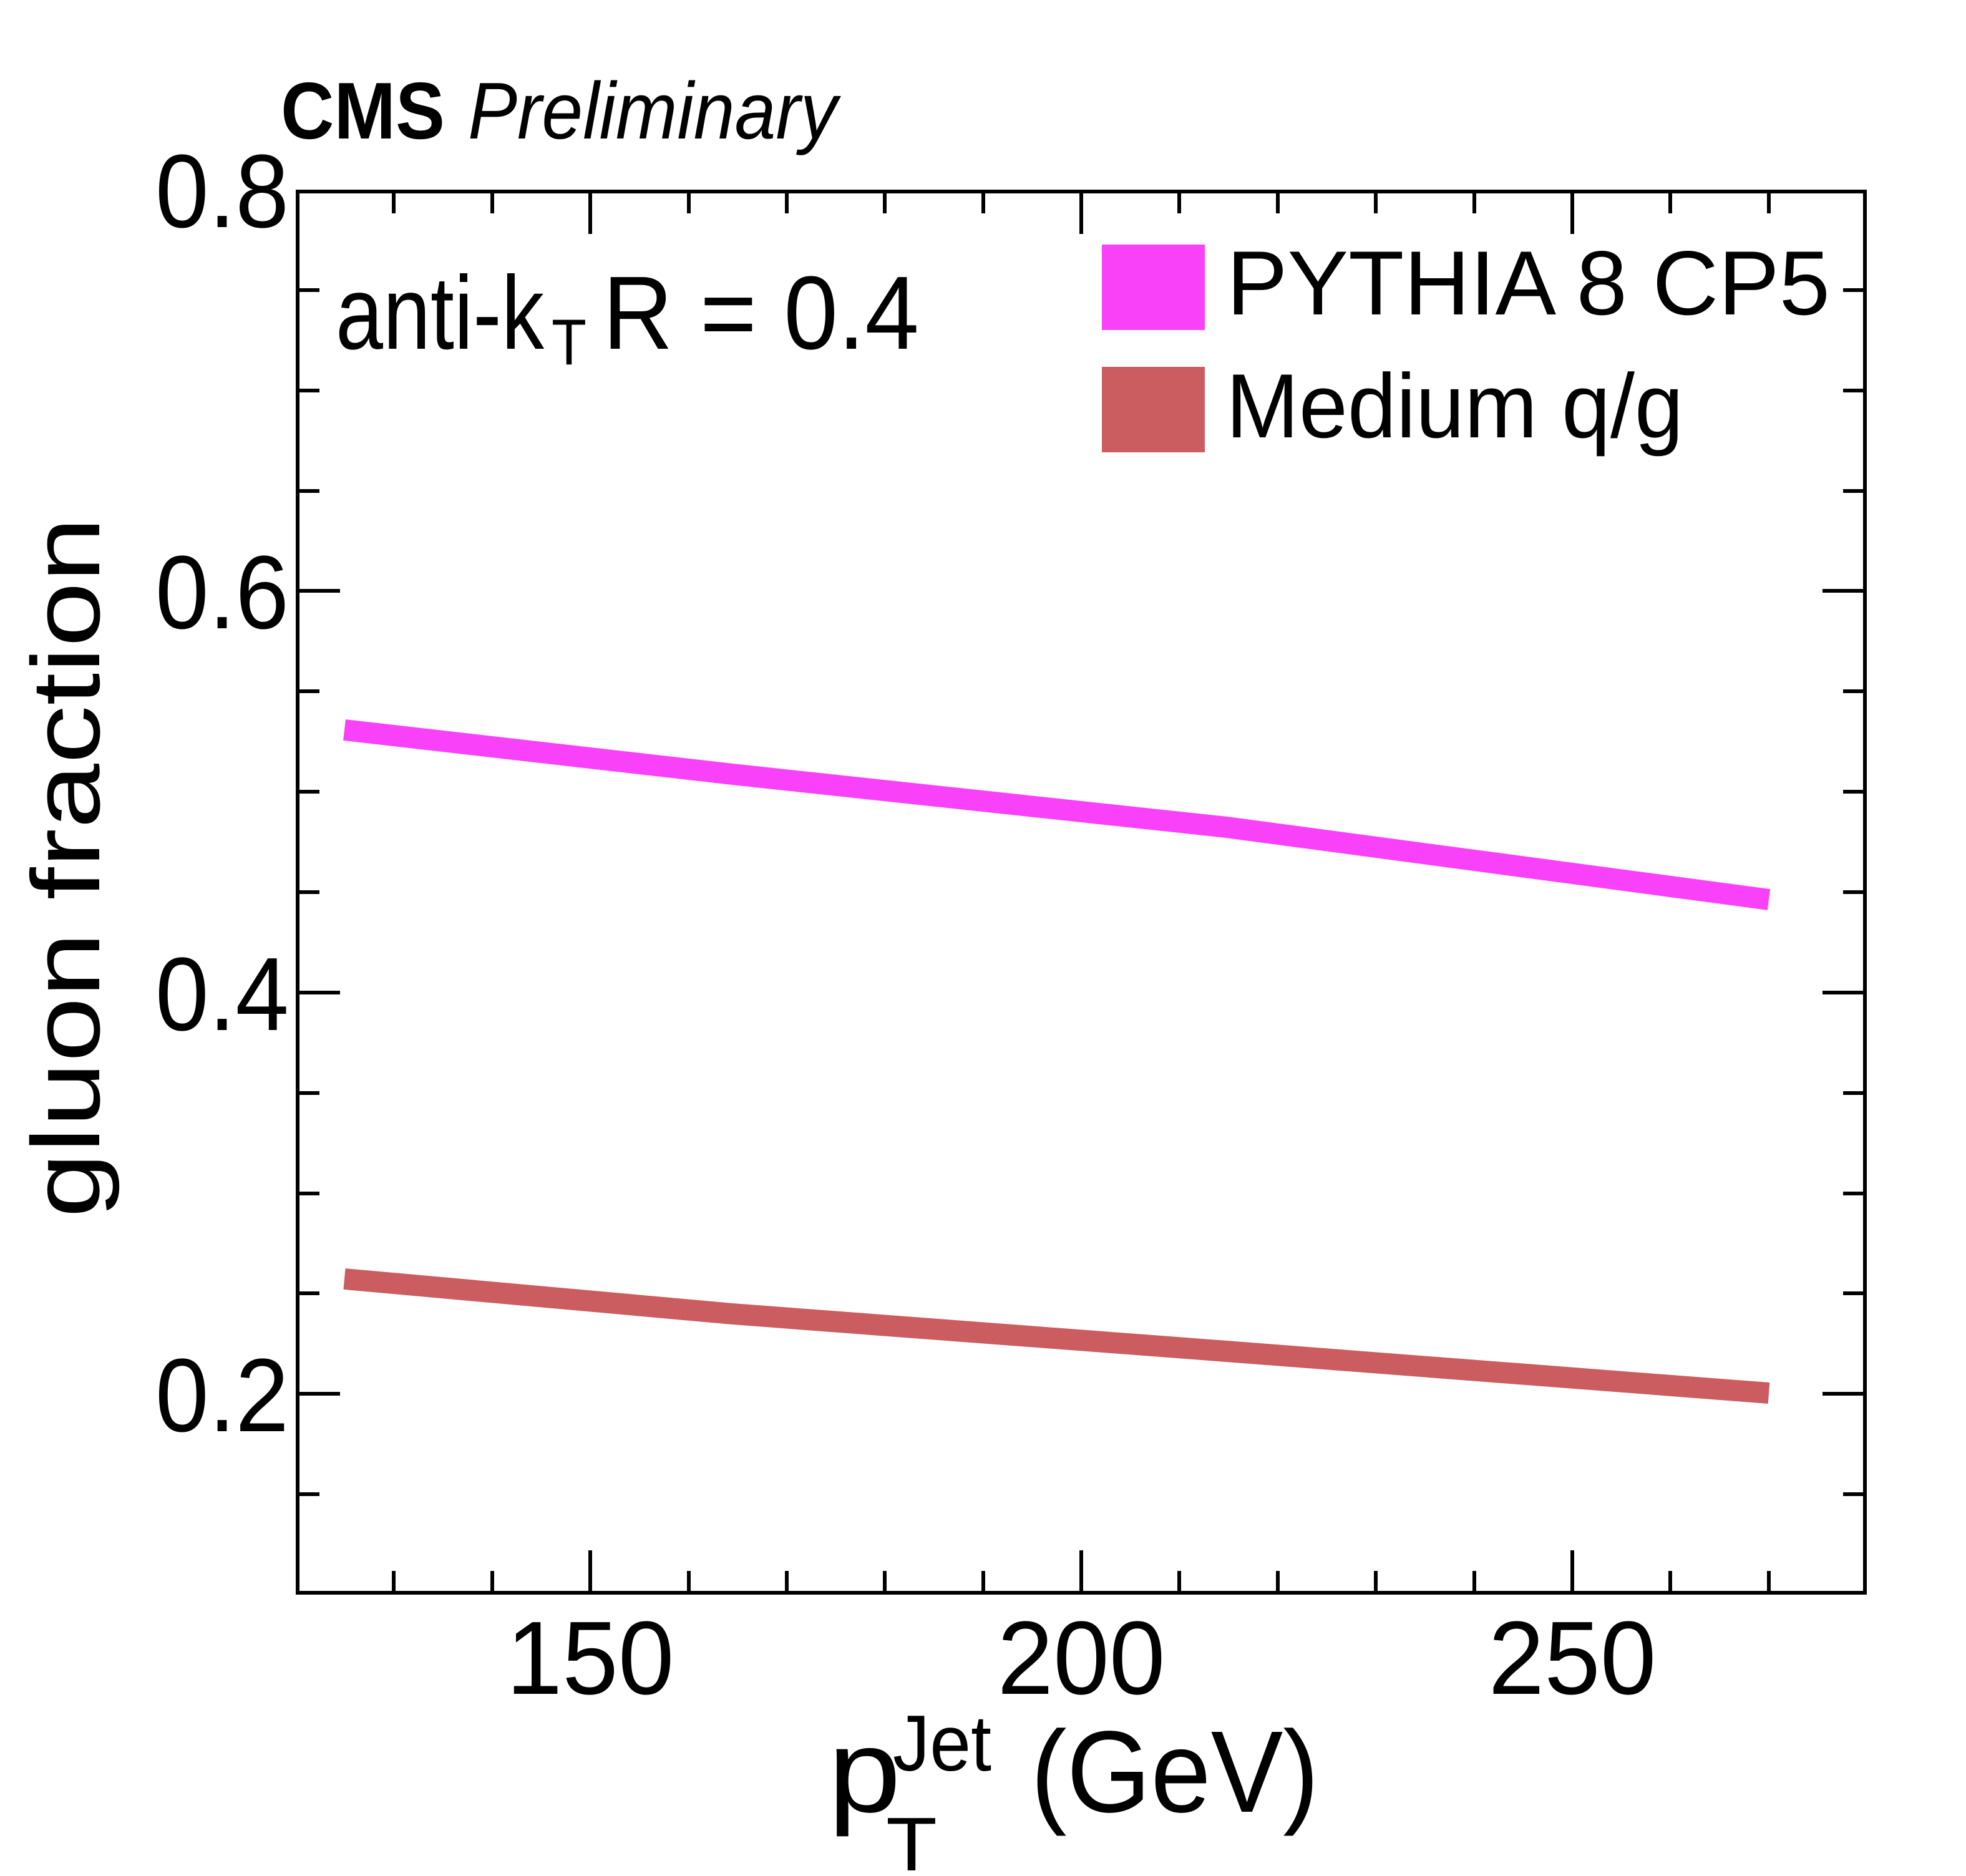 The width and height of the screenshot is (1966, 1876). Describe the element at coordinates (222, 1396) in the screenshot. I see `svg-text: 0.2` at that location.